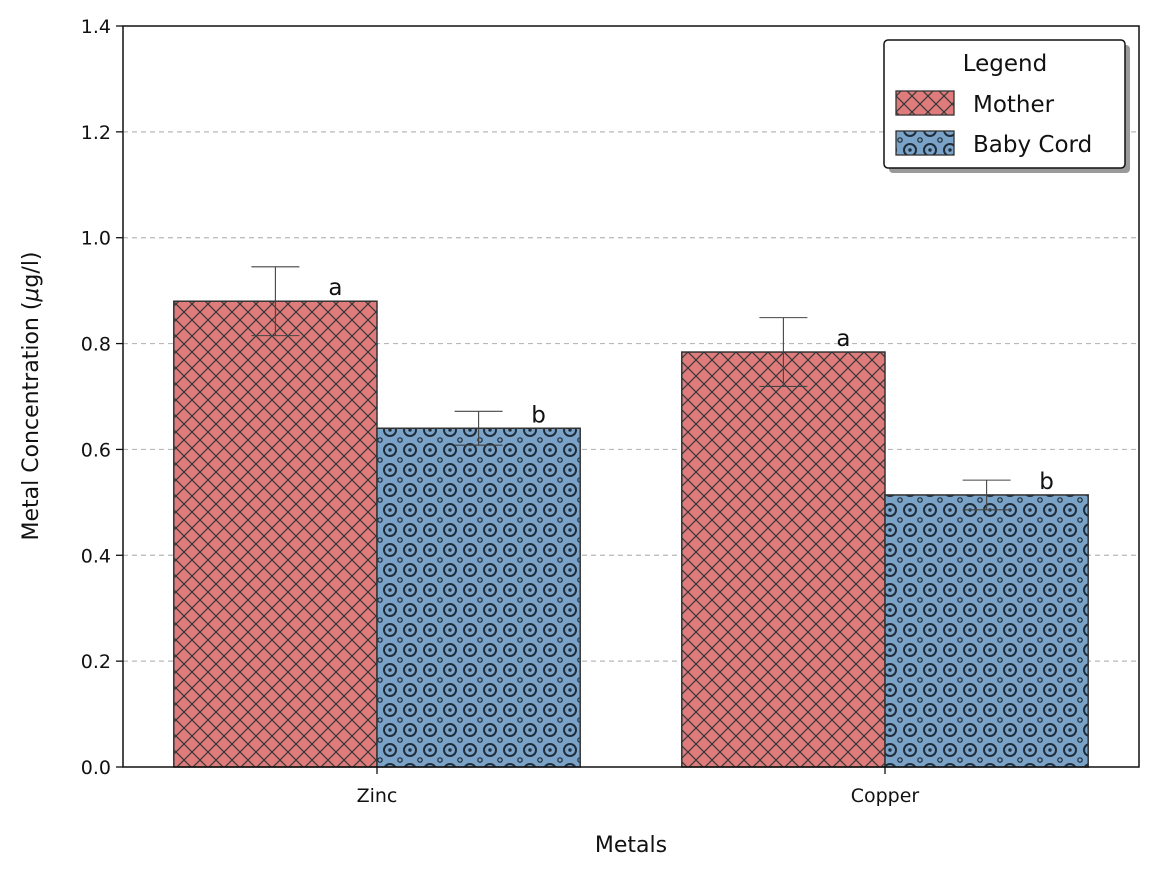 The height and width of the screenshot is (875, 1155). I want to click on y-axis-label-unit: g/l), so click(31, 269).